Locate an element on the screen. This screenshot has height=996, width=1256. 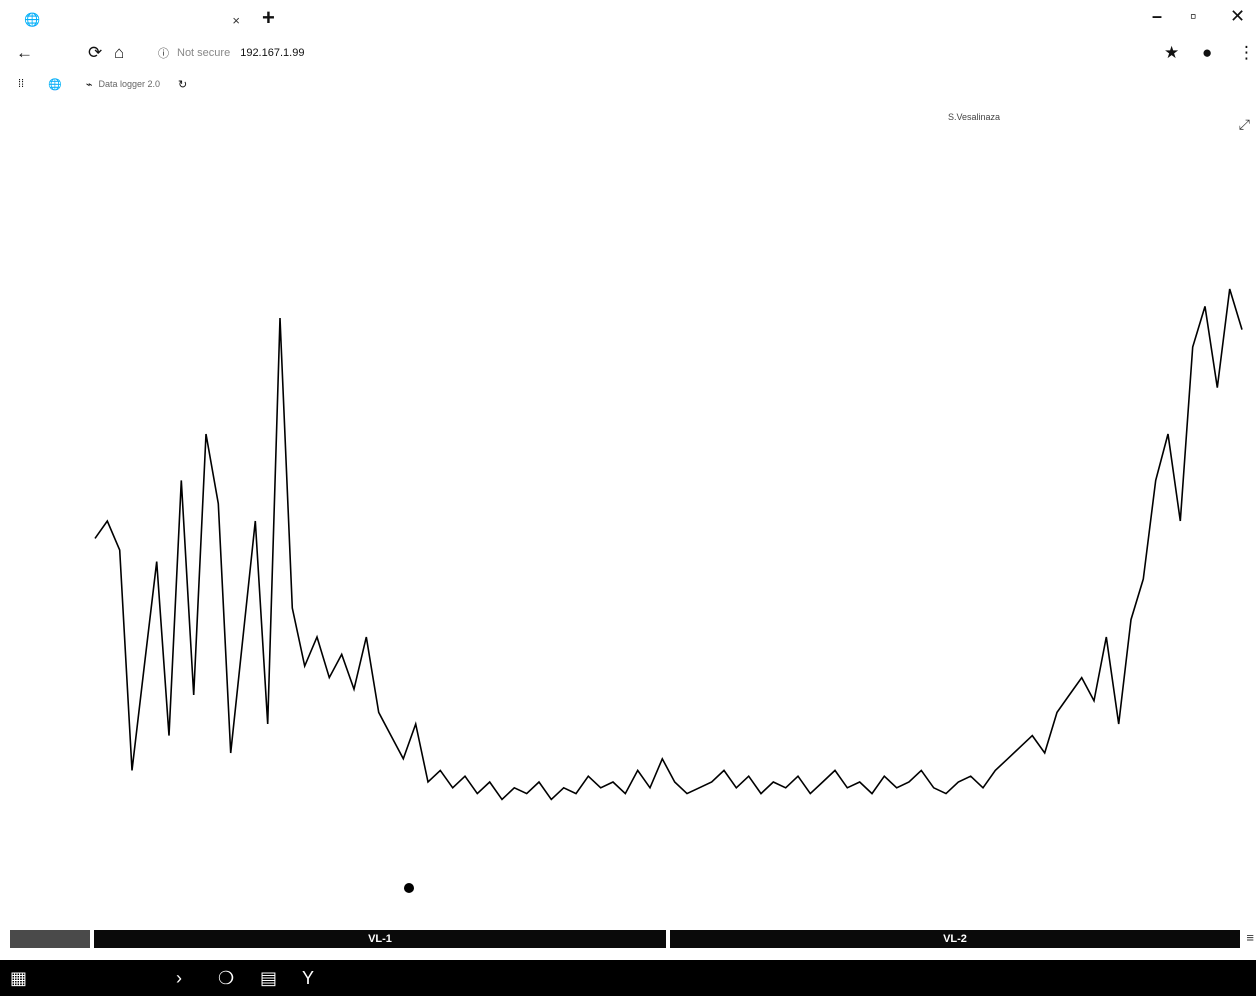
url-text: 192.167.1.99 is located at coordinates (272, 53).